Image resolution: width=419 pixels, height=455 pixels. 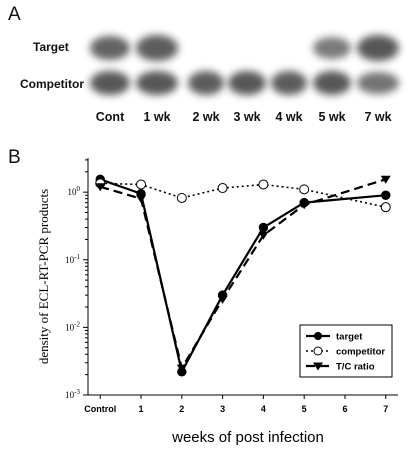 I want to click on lane-label: 7 wk, so click(x=378, y=117).